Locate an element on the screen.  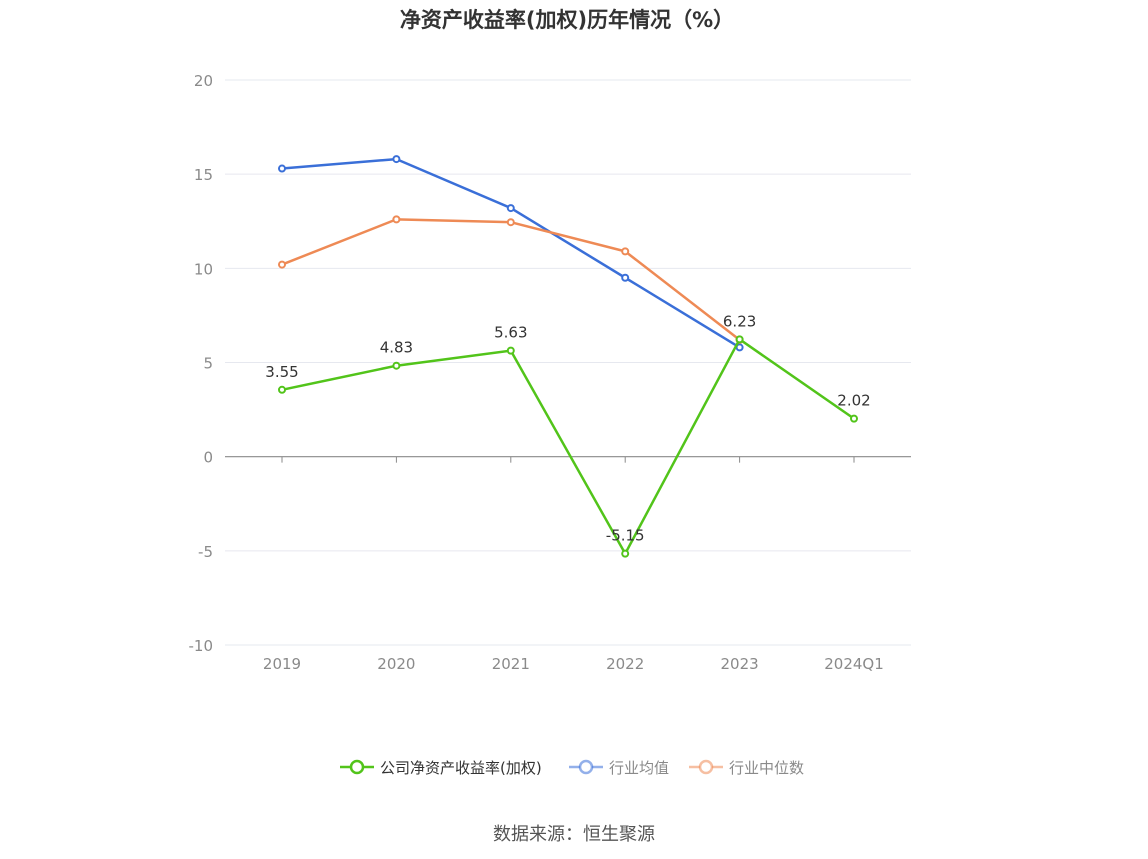
data-label: 3.55 is located at coordinates (281, 372).